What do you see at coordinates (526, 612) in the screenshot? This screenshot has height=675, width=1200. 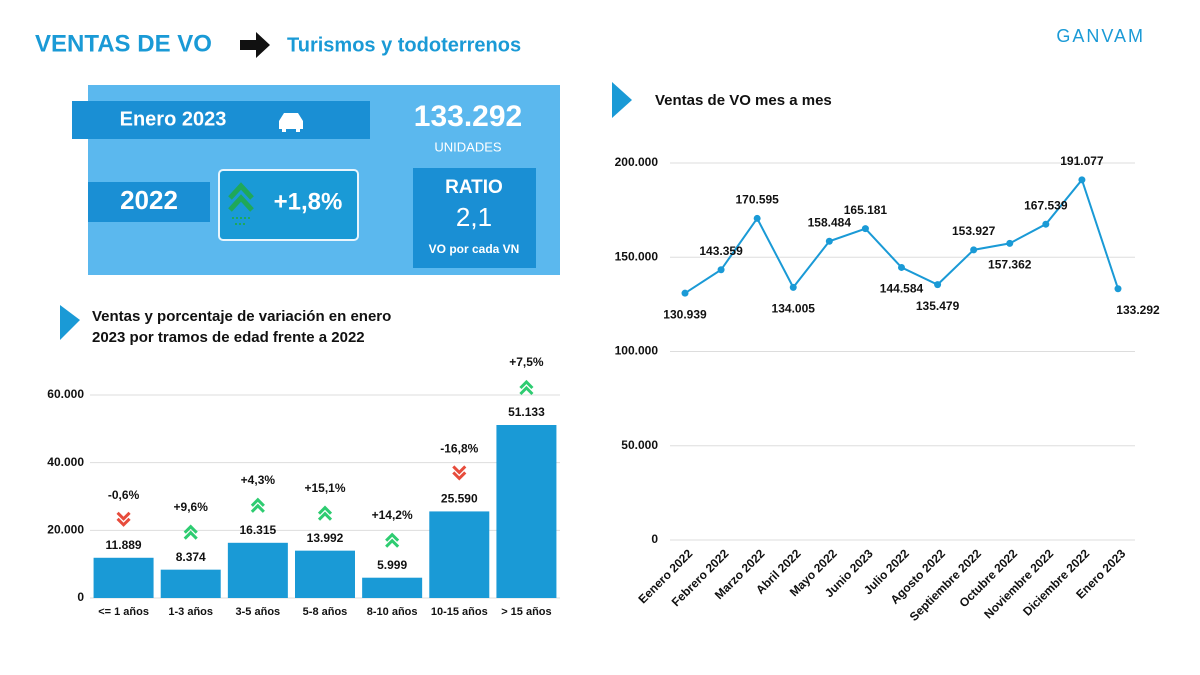 I see `x-tick-label: > 15 años` at bounding box center [526, 612].